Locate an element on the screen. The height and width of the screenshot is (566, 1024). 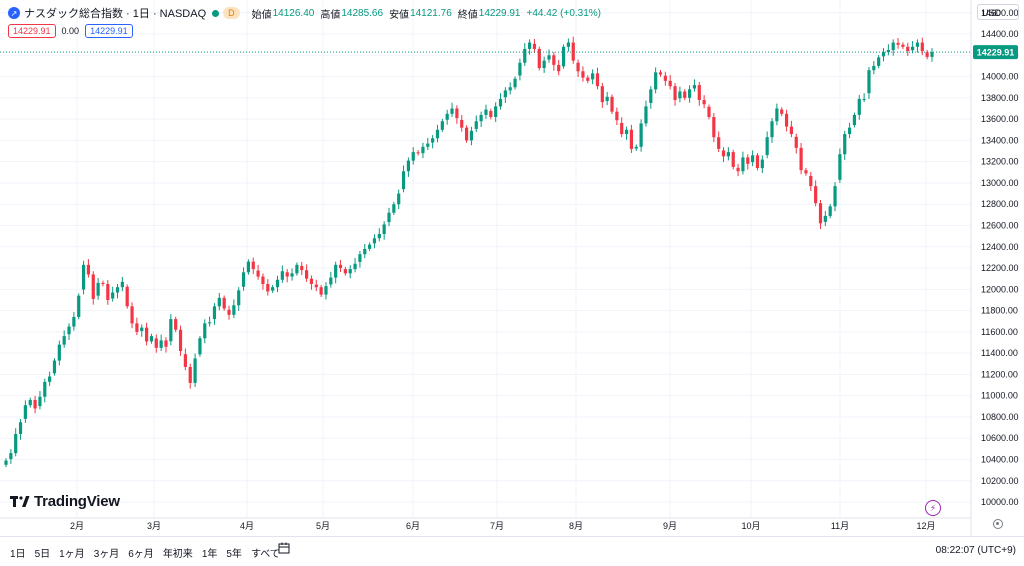
calendar-range-icon is located at coordinates (284, 548).